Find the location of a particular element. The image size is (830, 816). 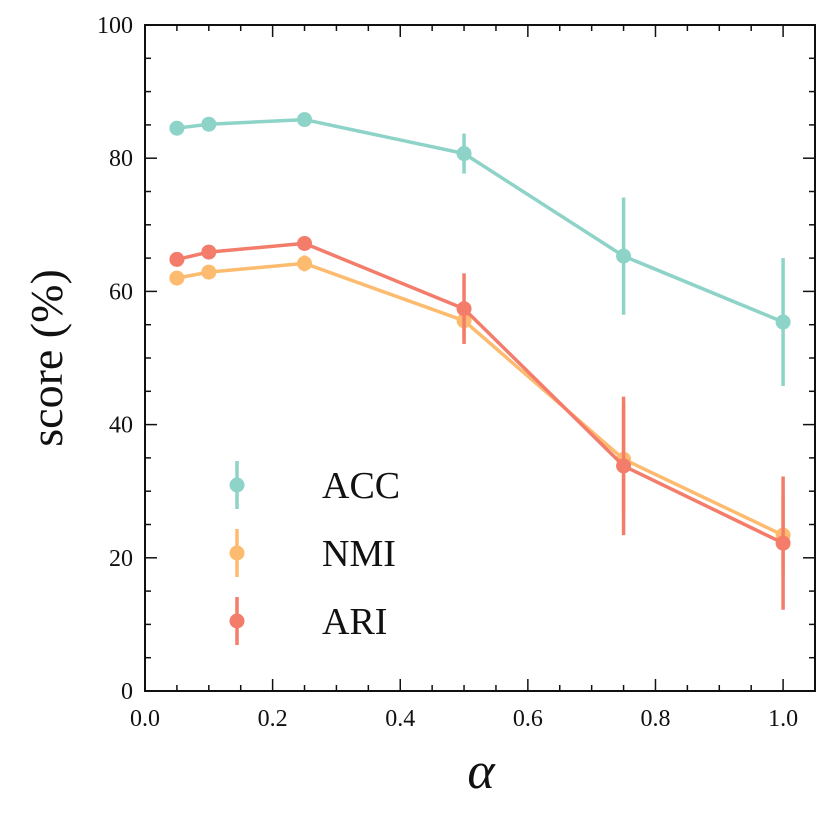

x-tick-label: 0.8 is located at coordinates (655, 719).